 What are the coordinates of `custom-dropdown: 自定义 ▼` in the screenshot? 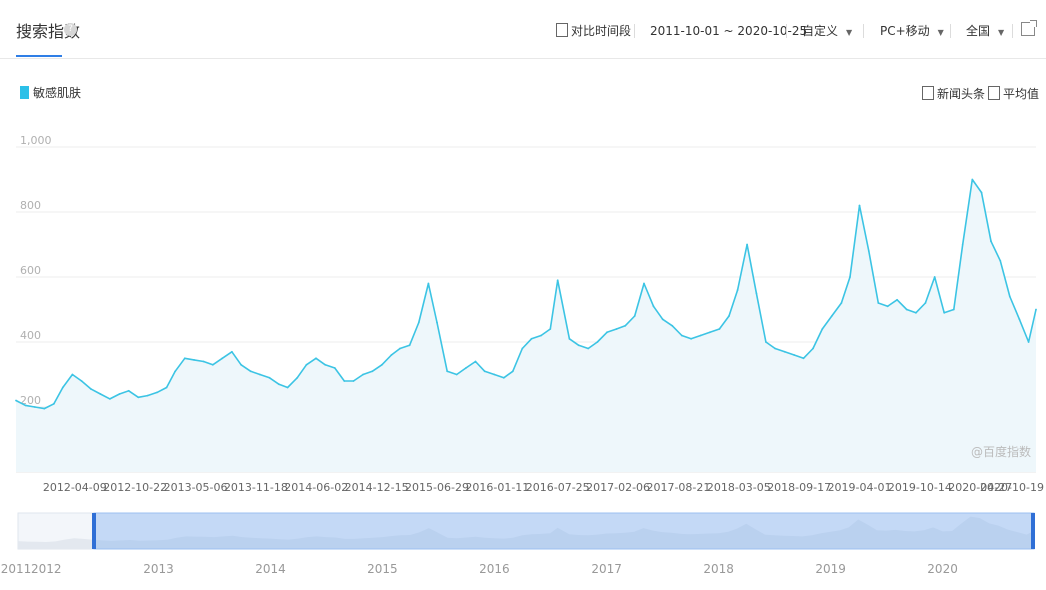 It's located at (827, 29).